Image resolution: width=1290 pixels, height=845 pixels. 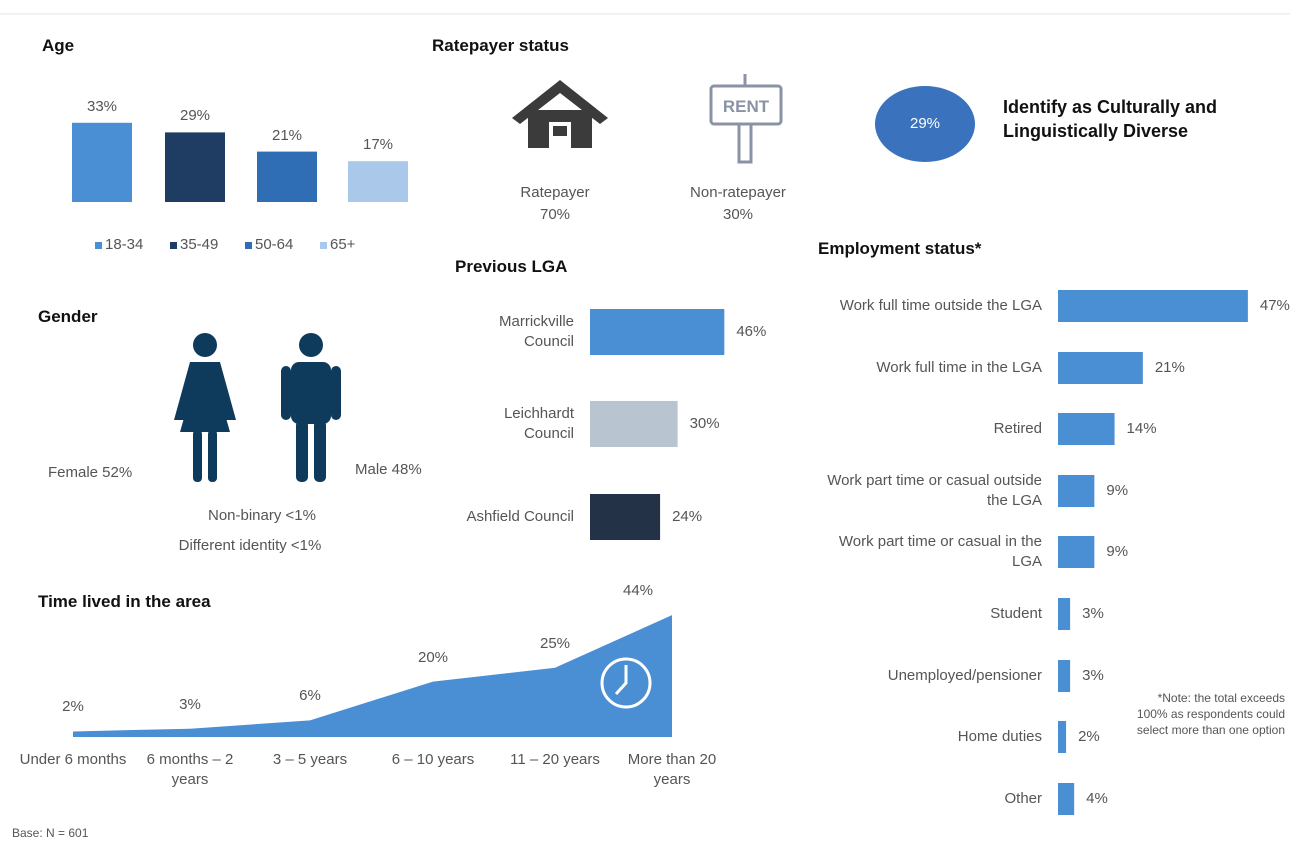 I want to click on value-label: 20%, so click(x=433, y=657).